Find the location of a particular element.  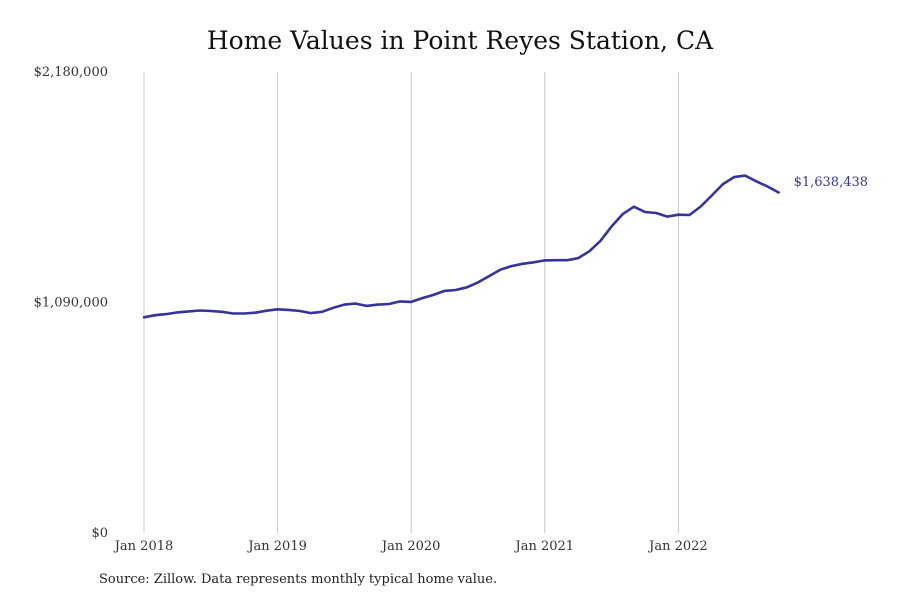

y-tick-label: $2,180,000 is located at coordinates (71, 72).